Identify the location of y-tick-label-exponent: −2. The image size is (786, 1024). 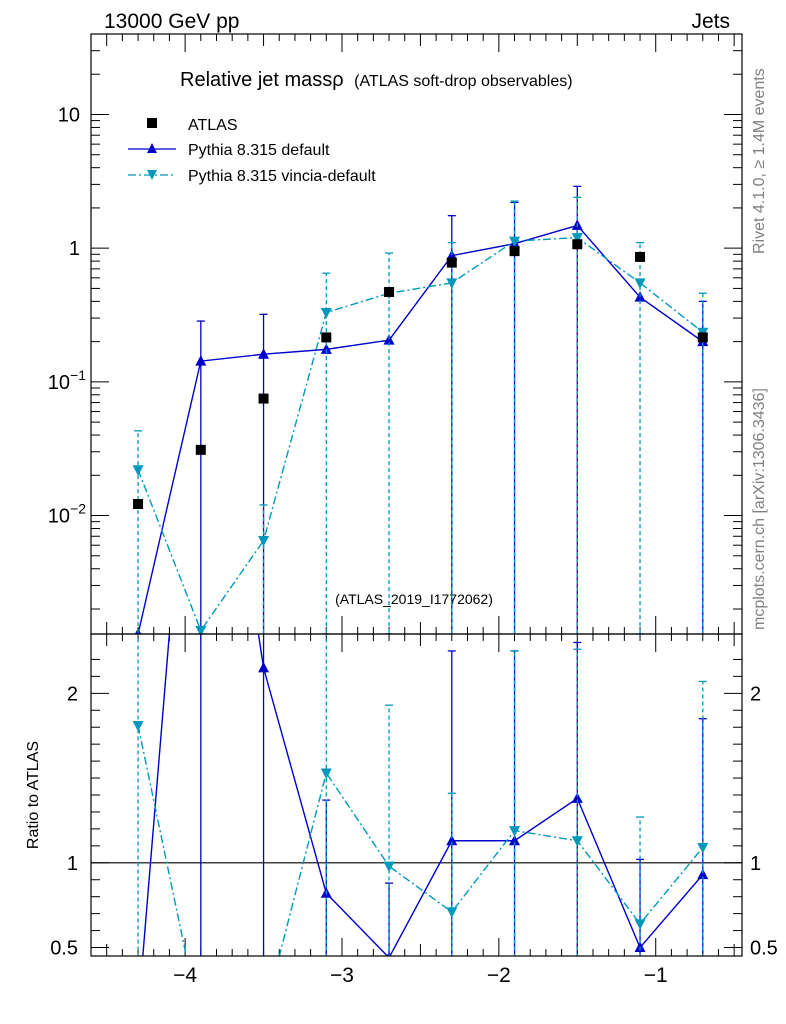
(78, 509).